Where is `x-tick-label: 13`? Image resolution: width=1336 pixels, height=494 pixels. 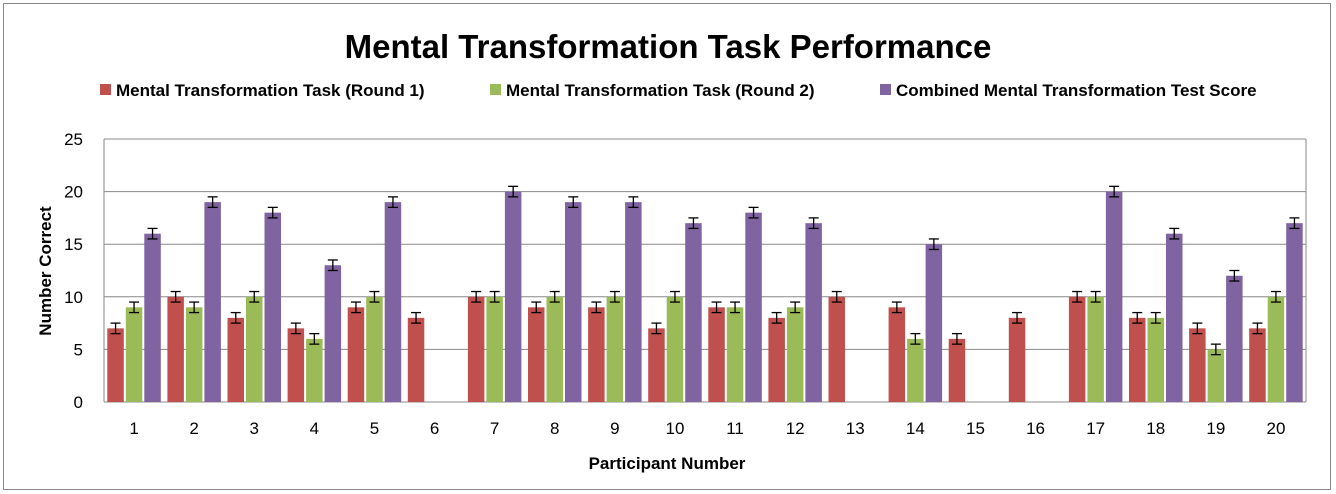
x-tick-label: 13 is located at coordinates (855, 428).